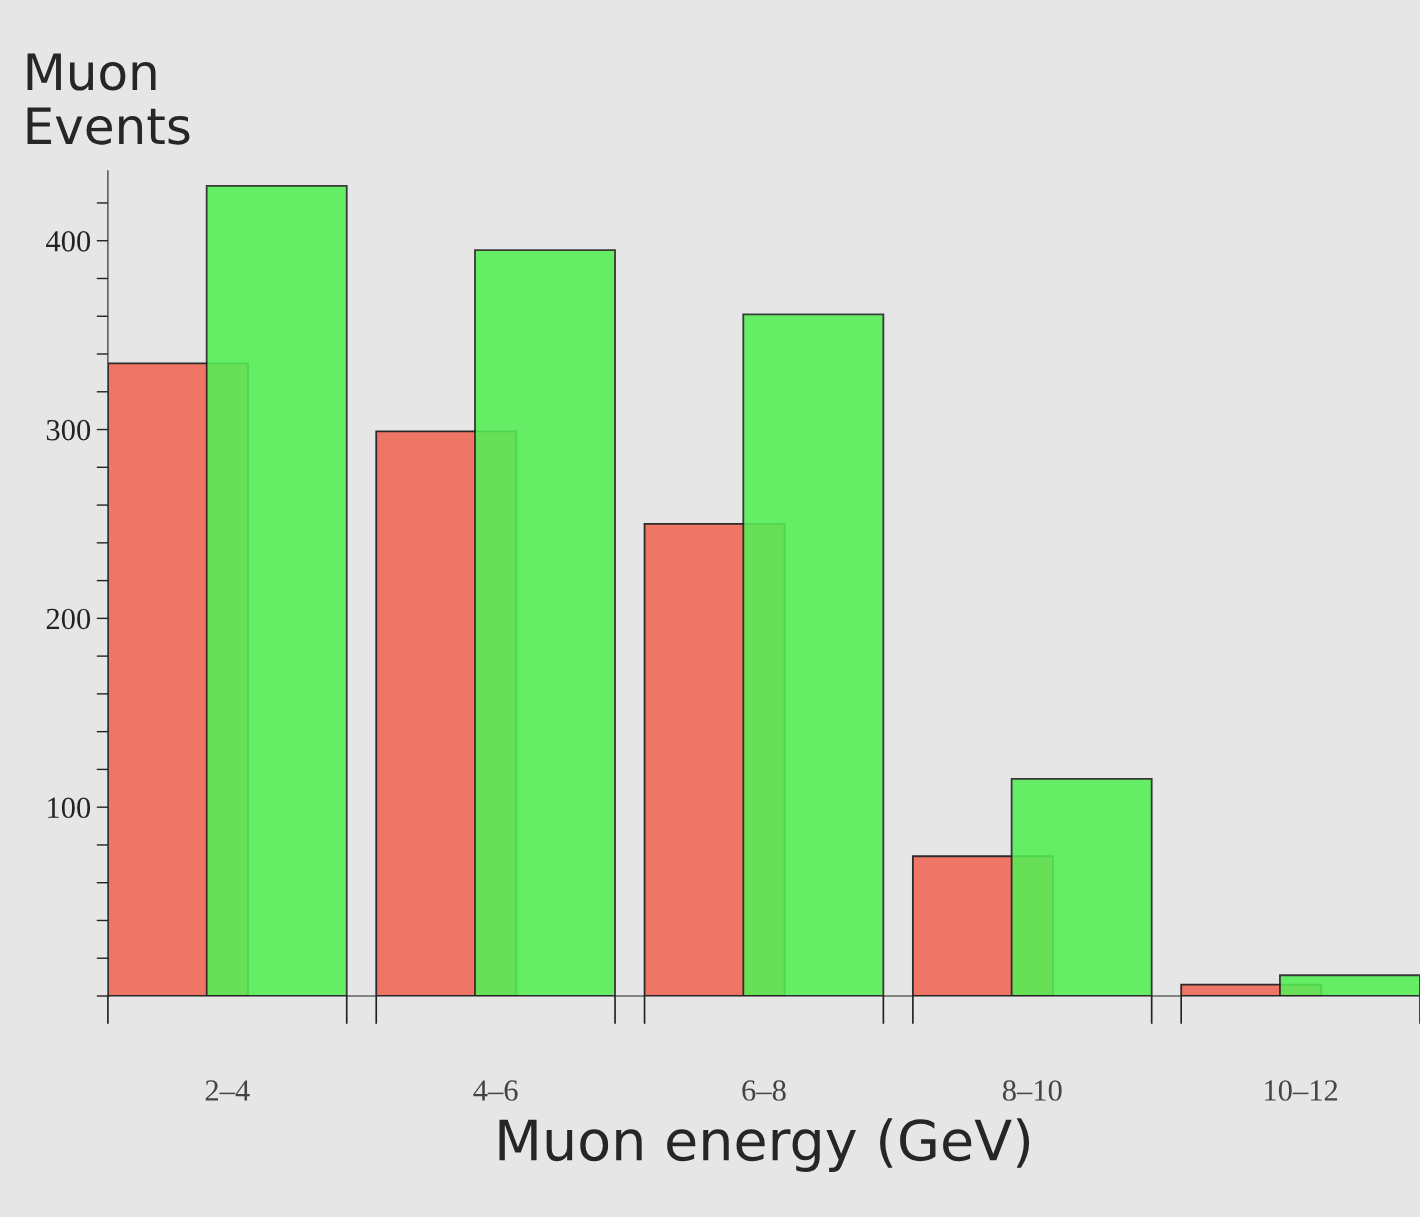 This screenshot has width=1420, height=1217. What do you see at coordinates (495, 1090) in the screenshot?
I see `x-tick-label: 4–6` at bounding box center [495, 1090].